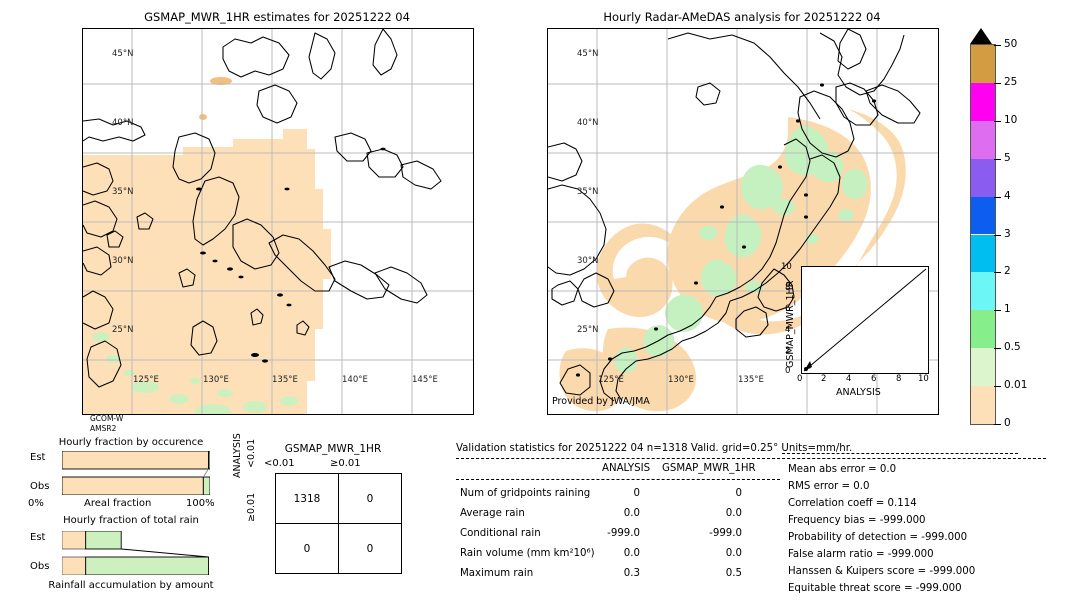  Describe the element at coordinates (623, 533) in the screenshot. I see `validation-row-analysis-value: -999.0` at that location.